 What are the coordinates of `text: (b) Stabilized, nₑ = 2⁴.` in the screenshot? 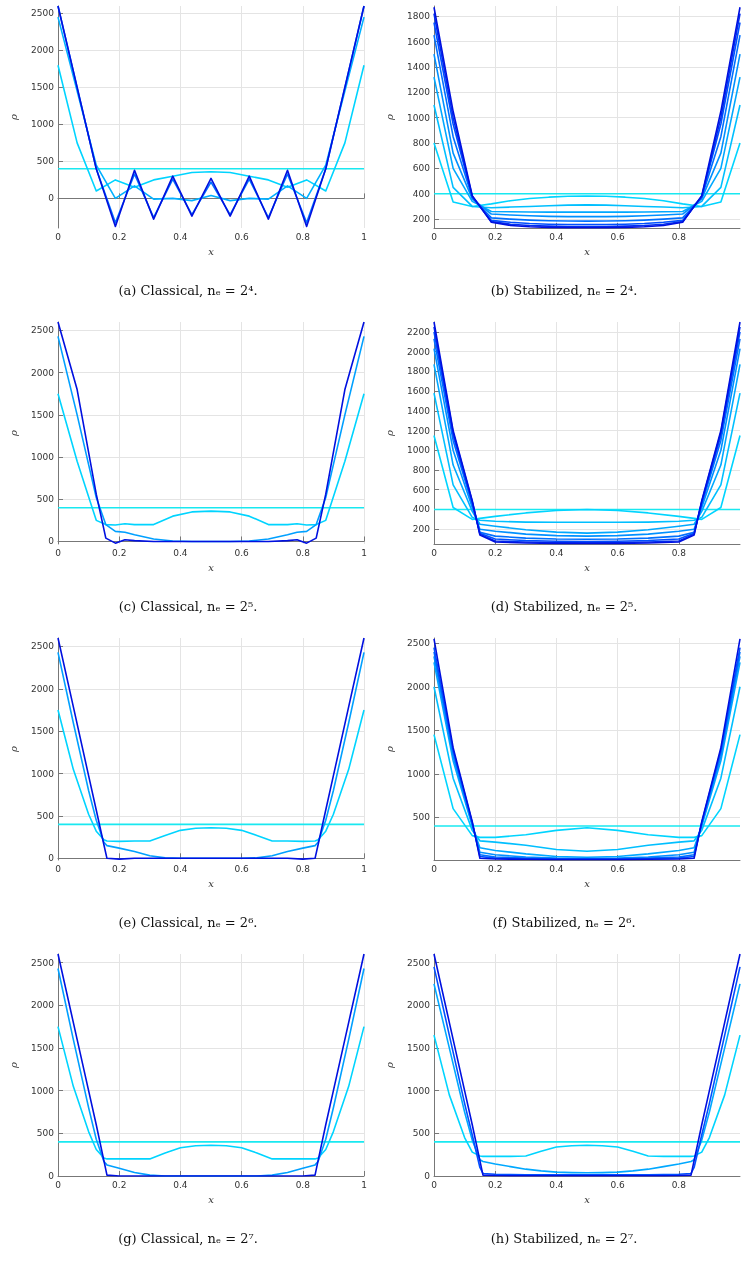 It's located at (564, 290).